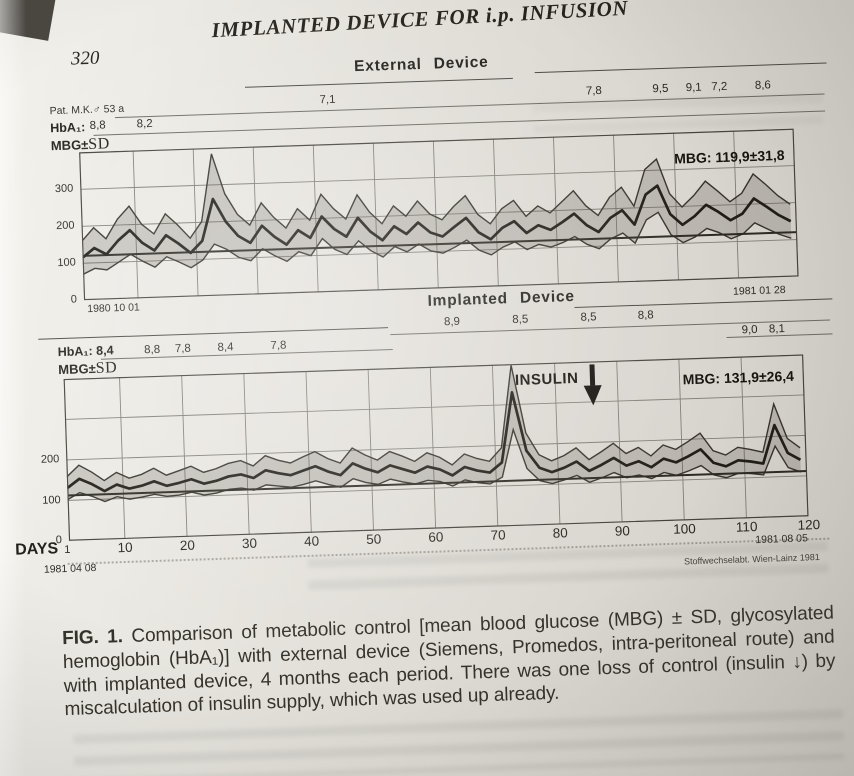 This screenshot has width=854, height=776. Describe the element at coordinates (64, 189) in the screenshot. I see `y-tick-label: 300` at that location.